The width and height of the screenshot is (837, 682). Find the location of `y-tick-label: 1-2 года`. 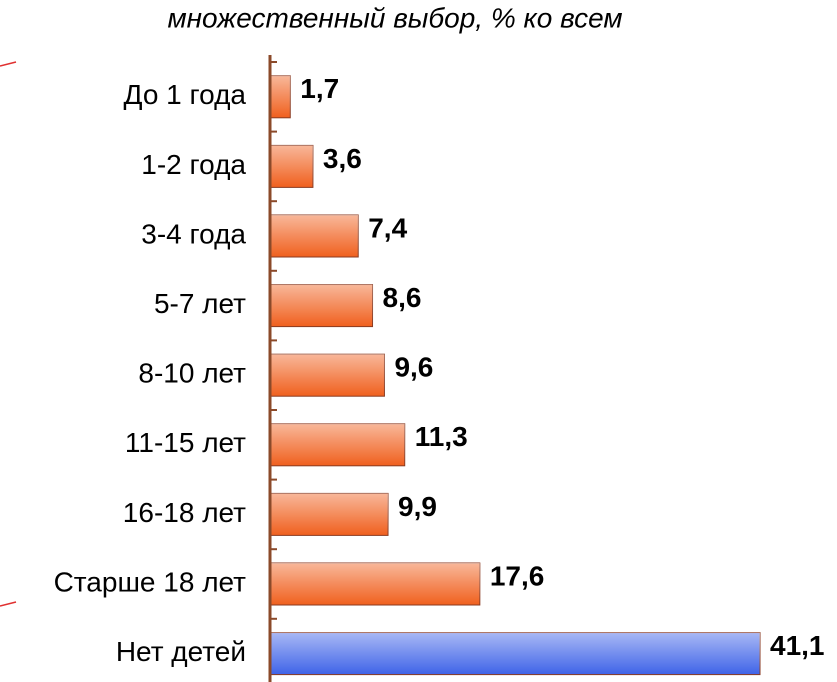

y-tick-label: 1-2 года is located at coordinates (193, 164).